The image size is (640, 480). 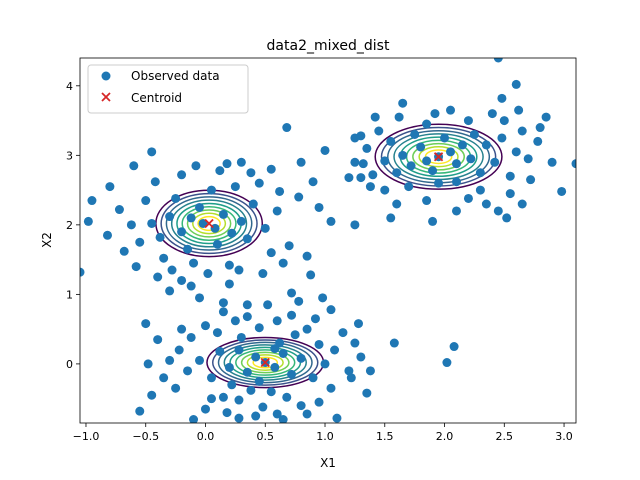 I want to click on y-axis-label: X2, so click(x=47, y=240).